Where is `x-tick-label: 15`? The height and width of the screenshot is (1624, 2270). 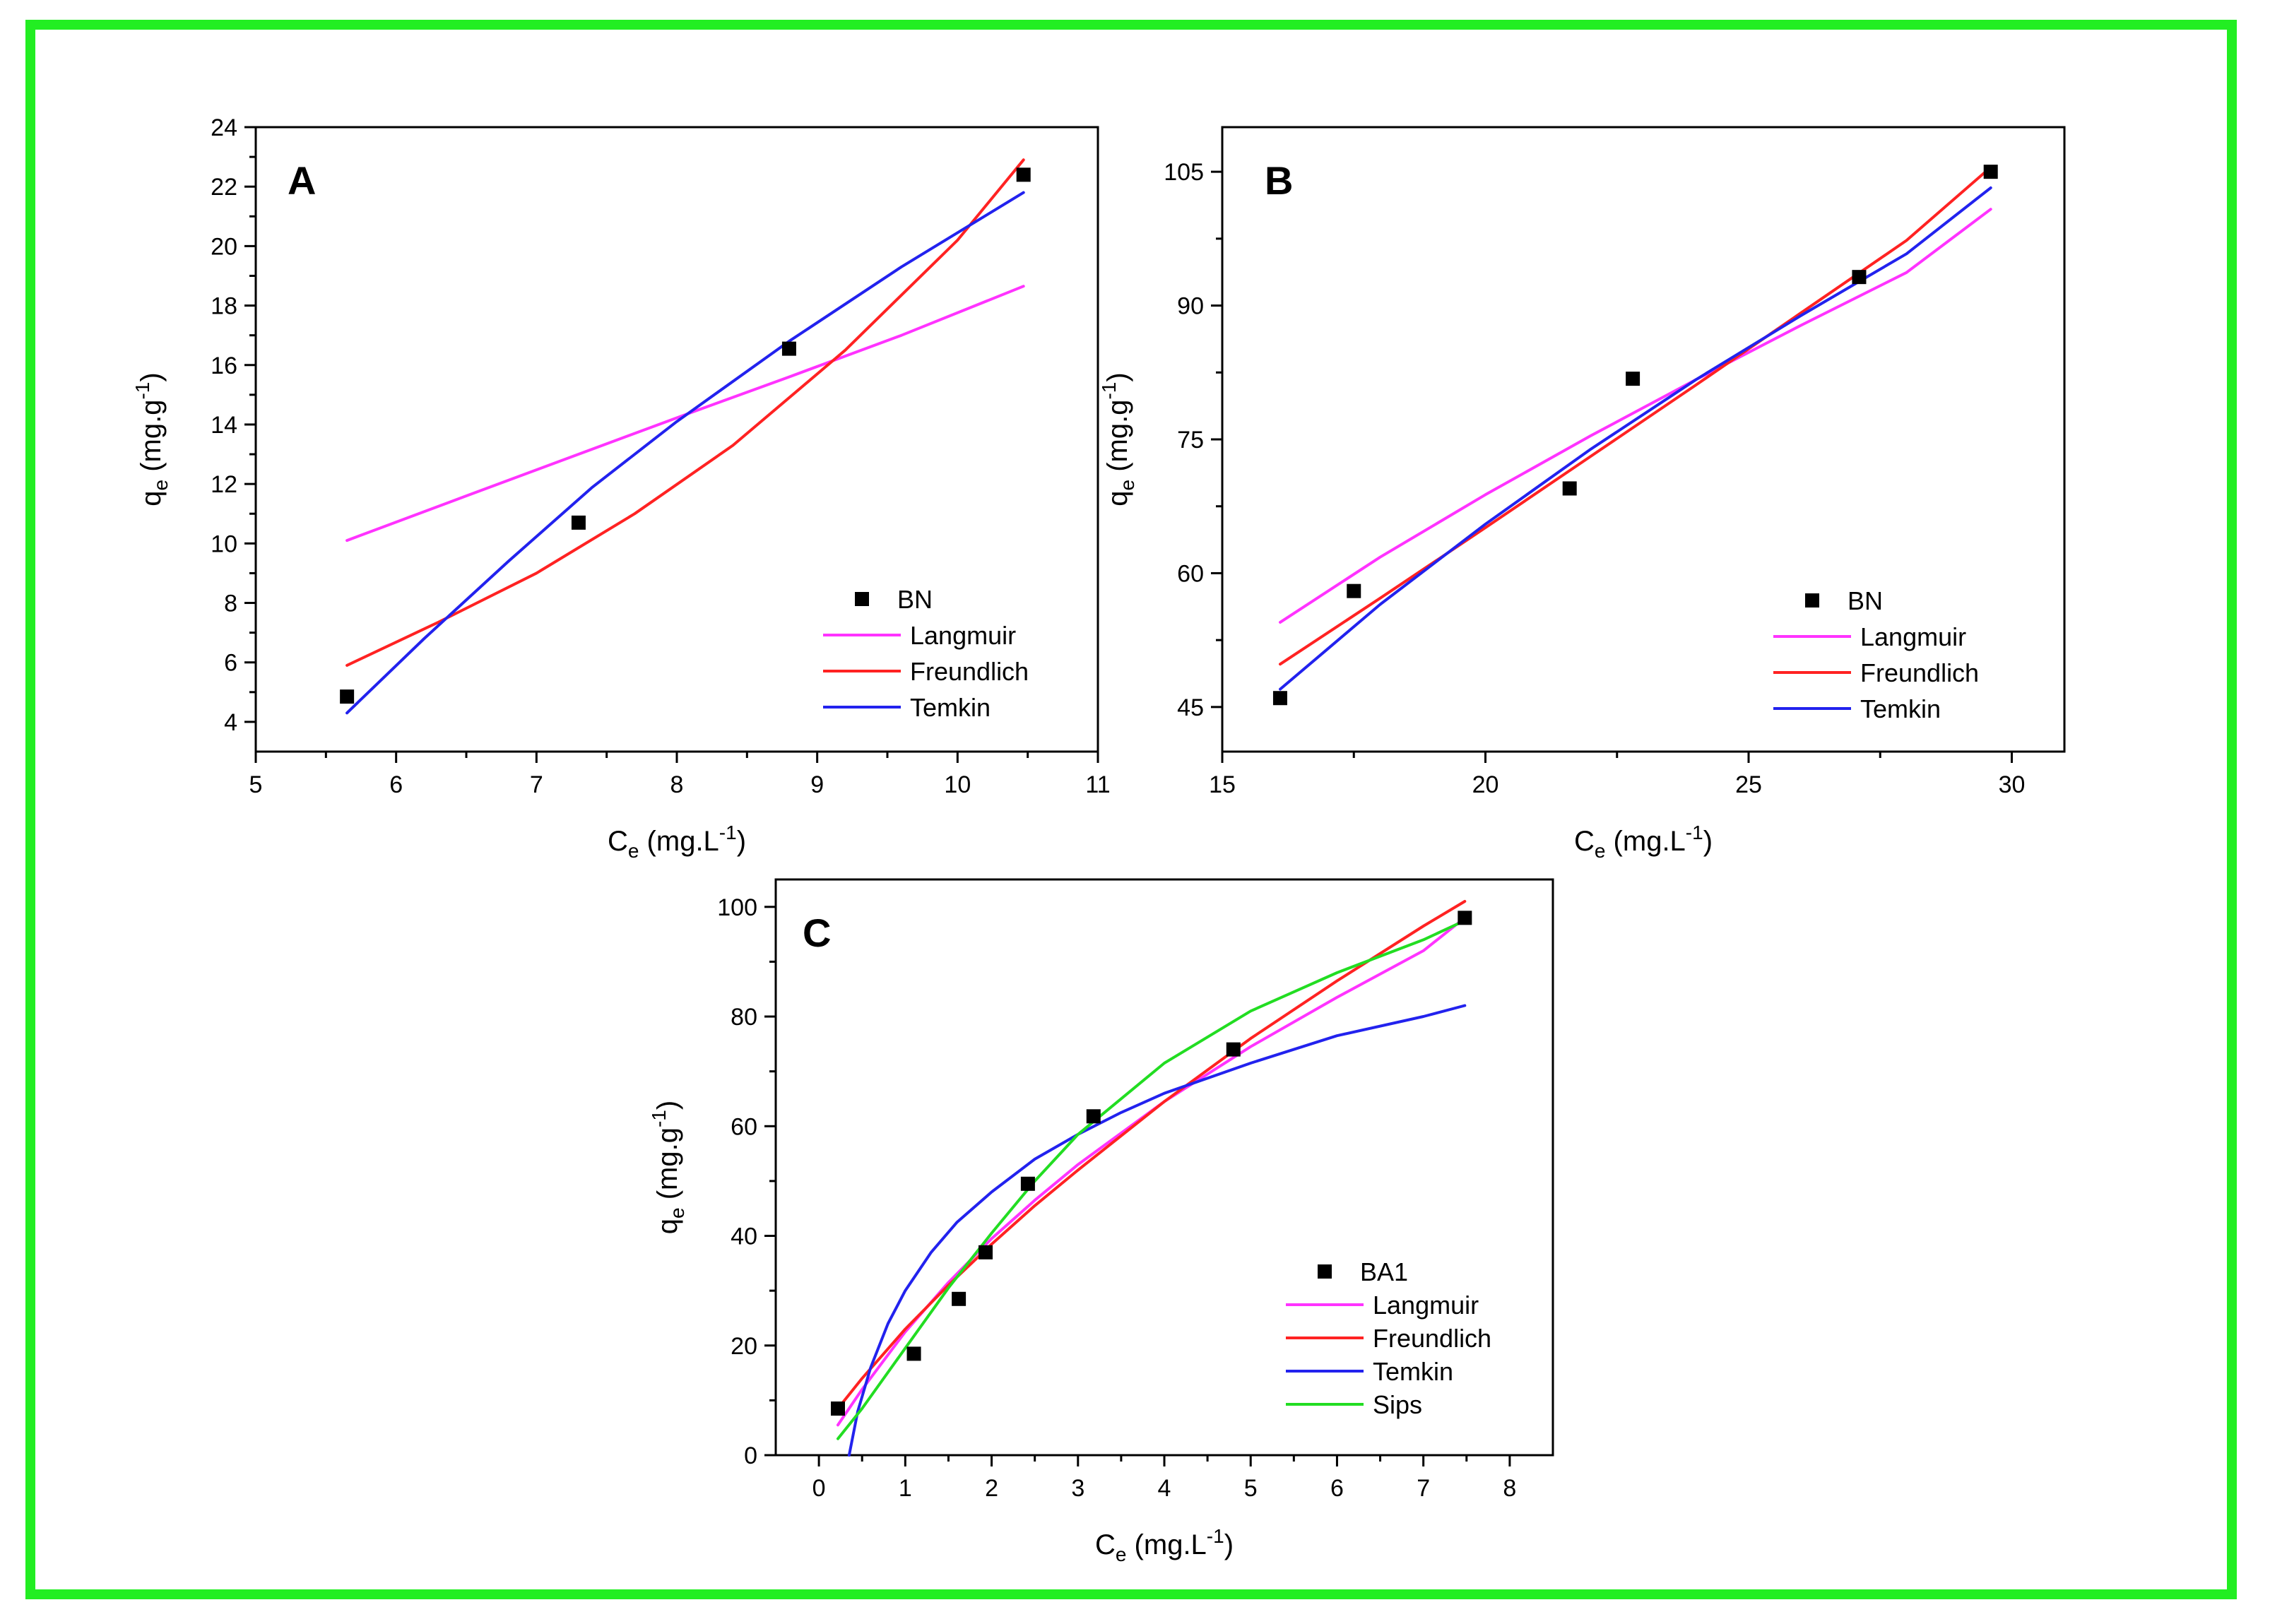
x-tick-label: 15 is located at coordinates (1222, 784).